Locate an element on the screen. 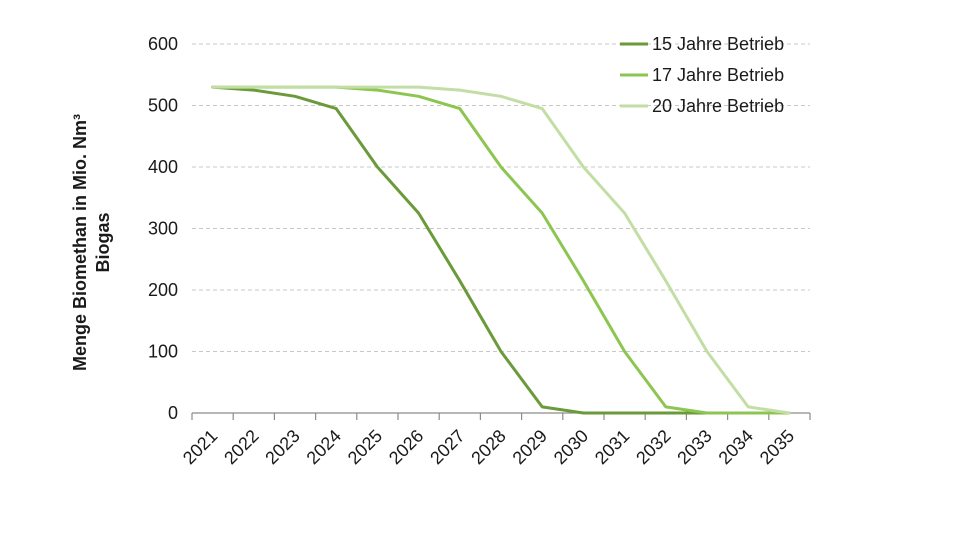 Image resolution: width=960 pixels, height=545 pixels. y-tick-label: 300 is located at coordinates (163, 229).